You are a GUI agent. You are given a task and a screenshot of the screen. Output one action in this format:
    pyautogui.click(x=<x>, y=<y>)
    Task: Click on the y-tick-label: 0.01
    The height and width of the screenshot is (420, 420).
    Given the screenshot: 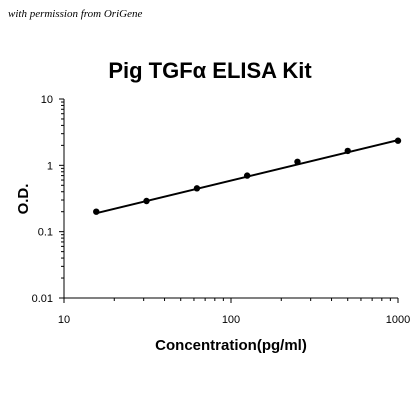 What is the action you would take?
    pyautogui.click(x=42, y=299)
    